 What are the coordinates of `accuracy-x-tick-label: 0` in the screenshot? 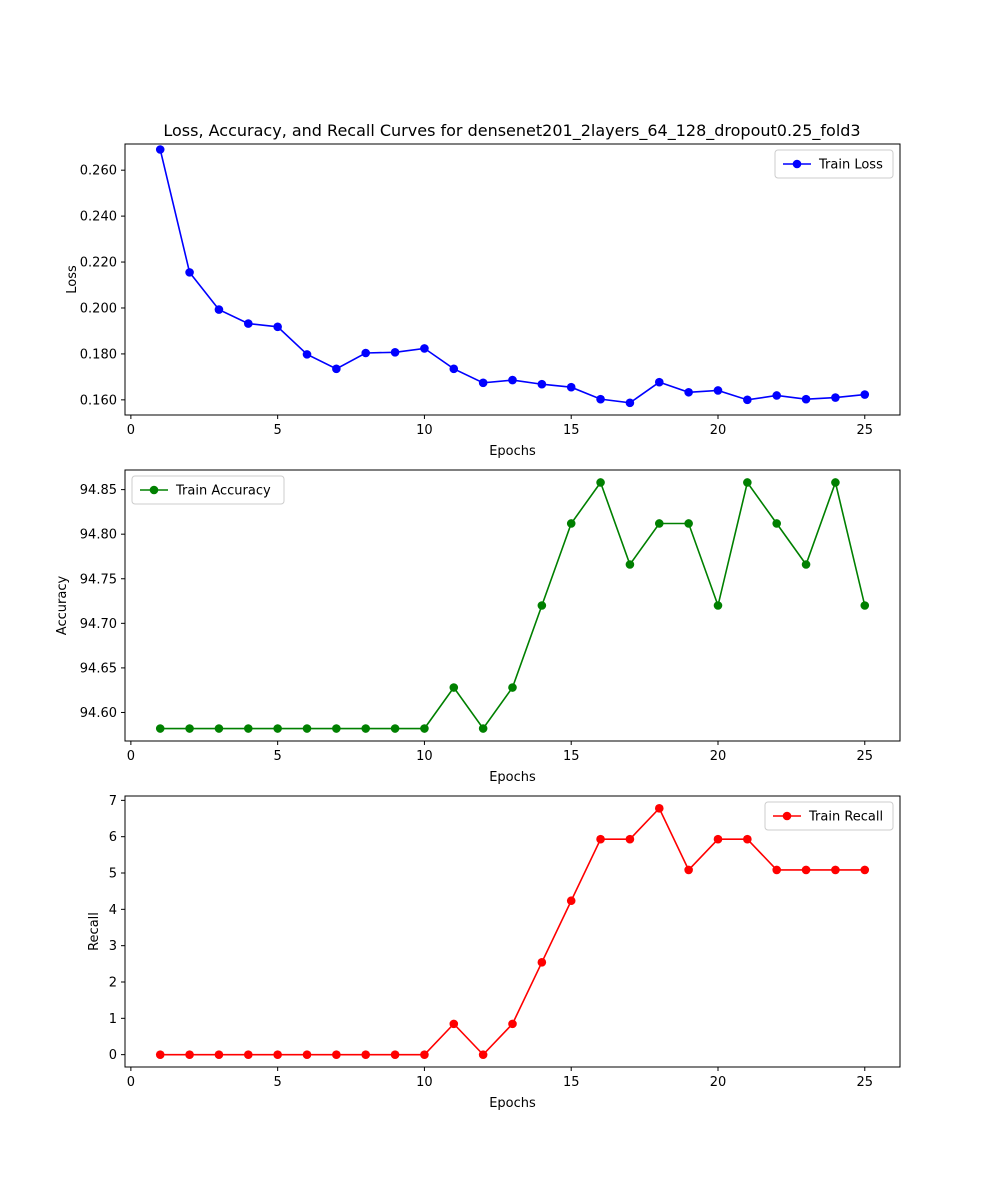 It's located at (131, 756).